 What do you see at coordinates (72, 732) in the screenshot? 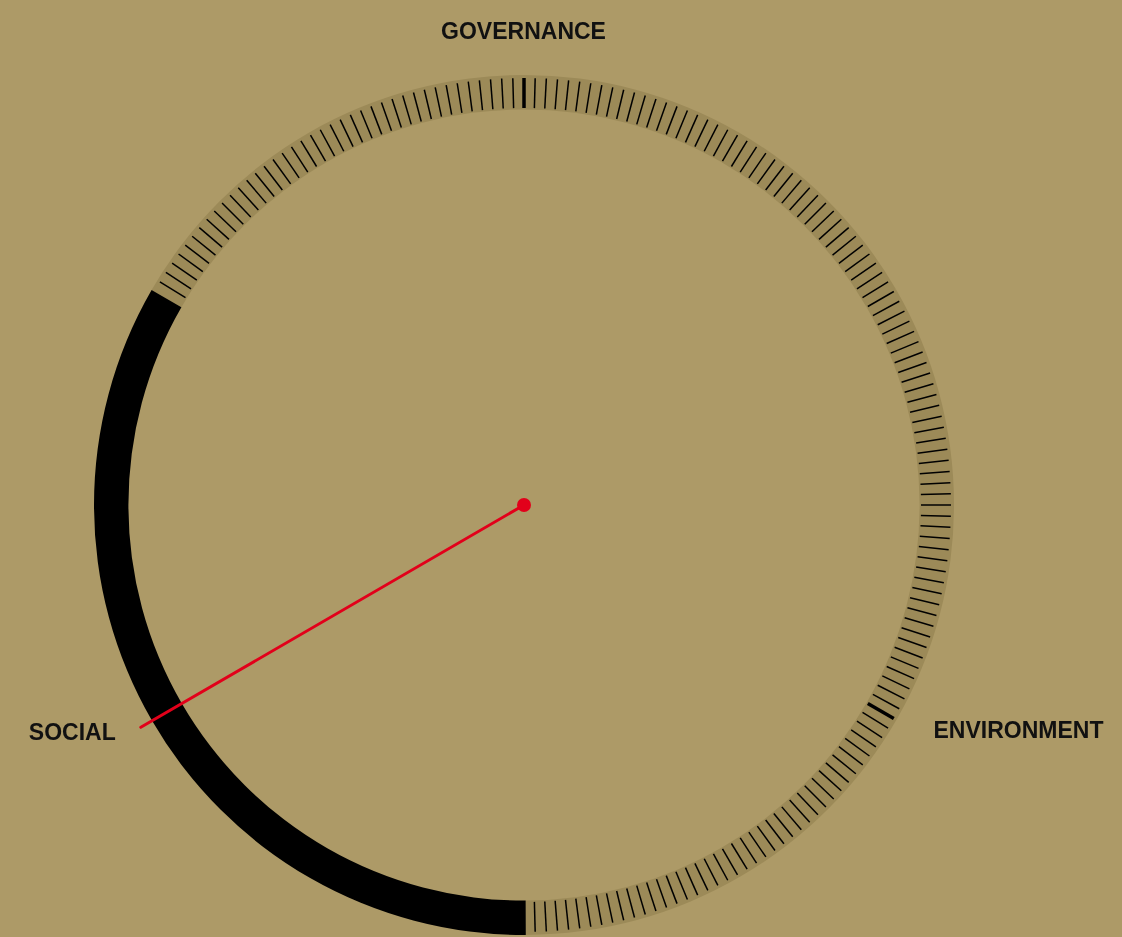
I see `slice-label: SOCIAL` at bounding box center [72, 732].